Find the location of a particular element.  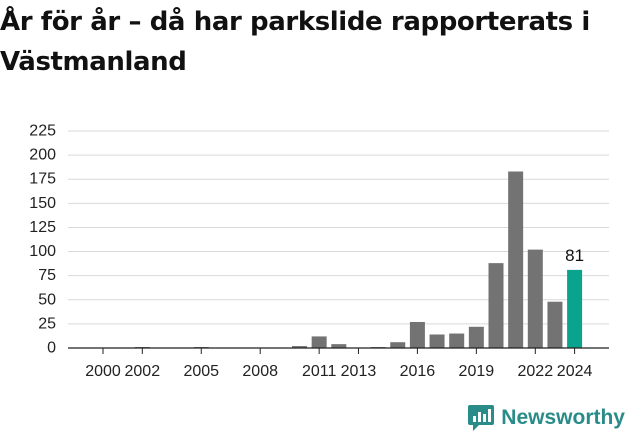

bar-2023 is located at coordinates (555, 324).